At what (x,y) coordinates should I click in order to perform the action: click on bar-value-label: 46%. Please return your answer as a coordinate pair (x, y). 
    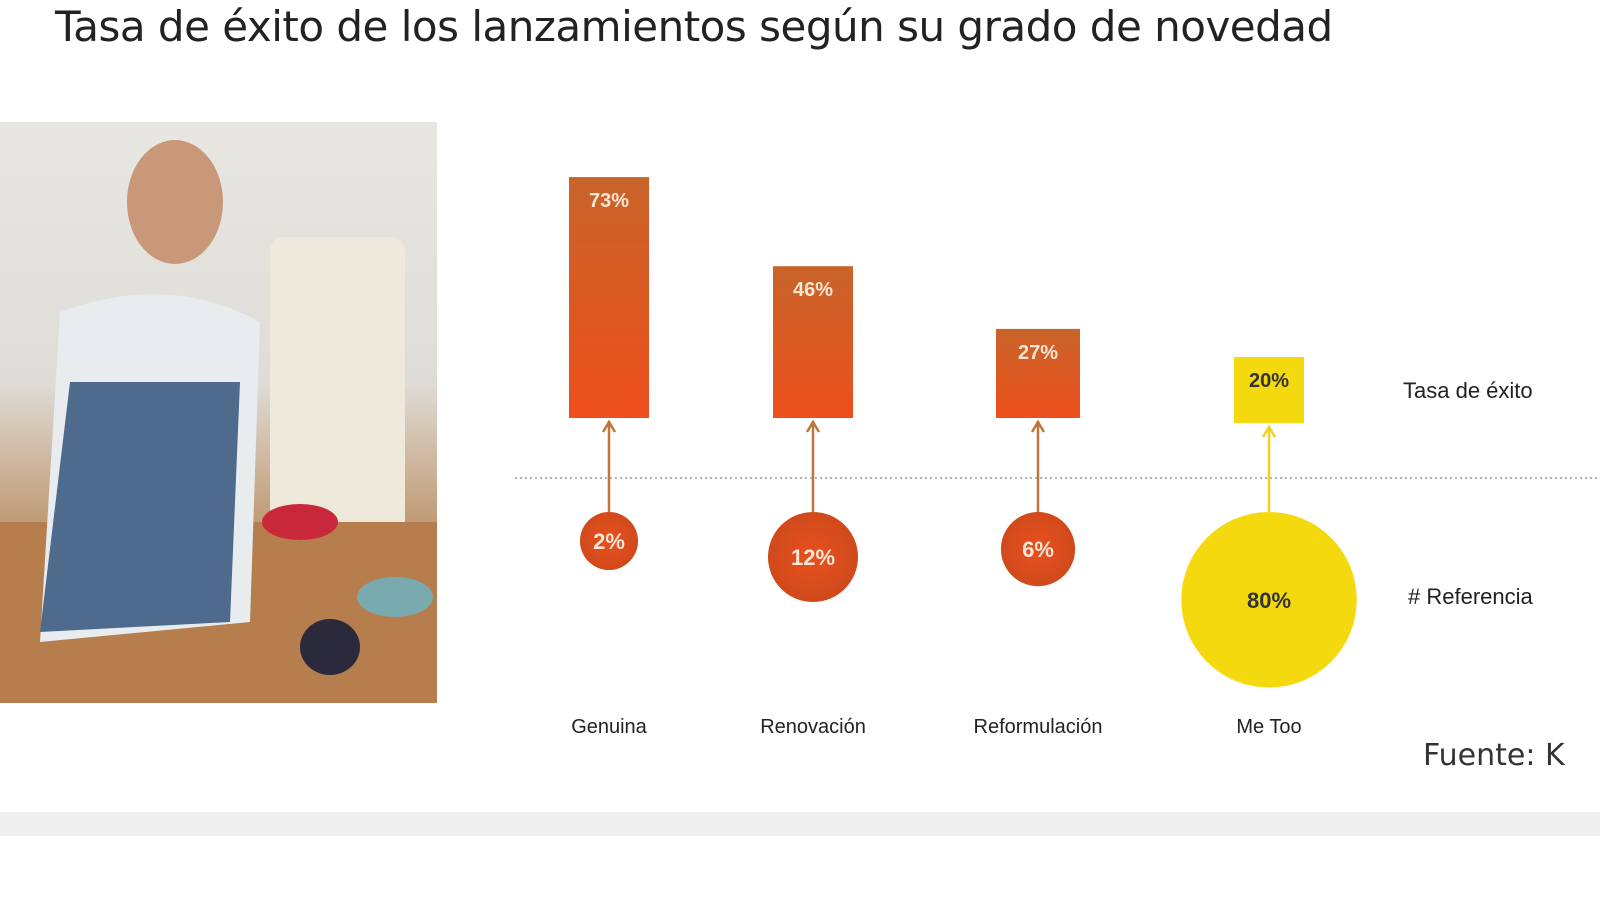
    Looking at the image, I should click on (813, 290).